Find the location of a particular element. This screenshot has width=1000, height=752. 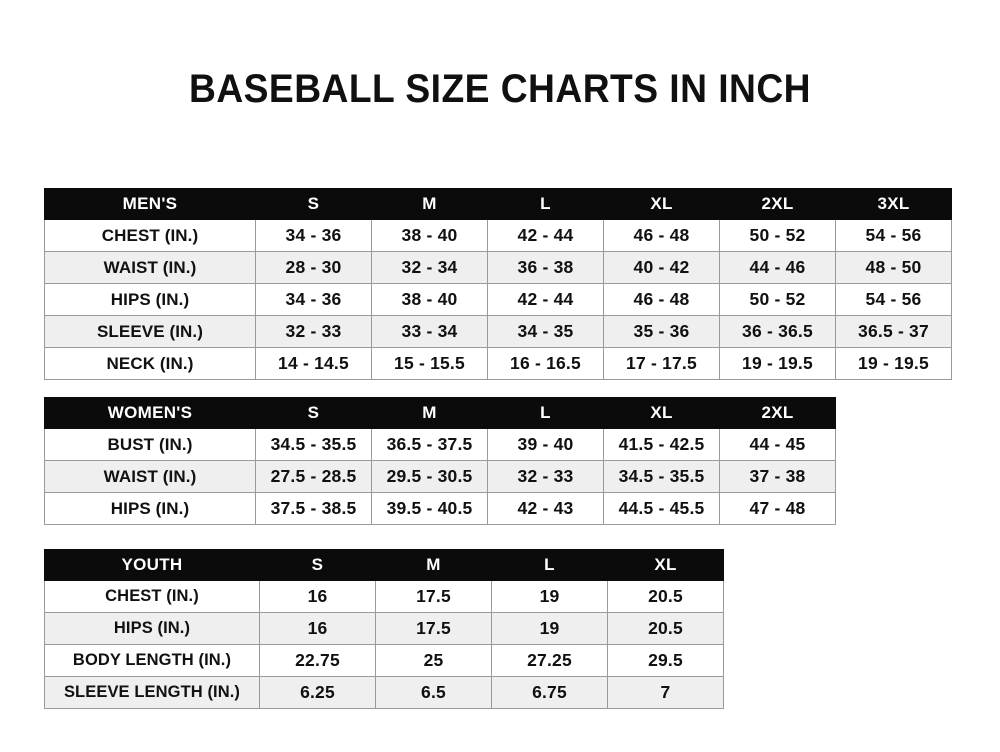

youth-size-header-xl: XL is located at coordinates (665, 565).